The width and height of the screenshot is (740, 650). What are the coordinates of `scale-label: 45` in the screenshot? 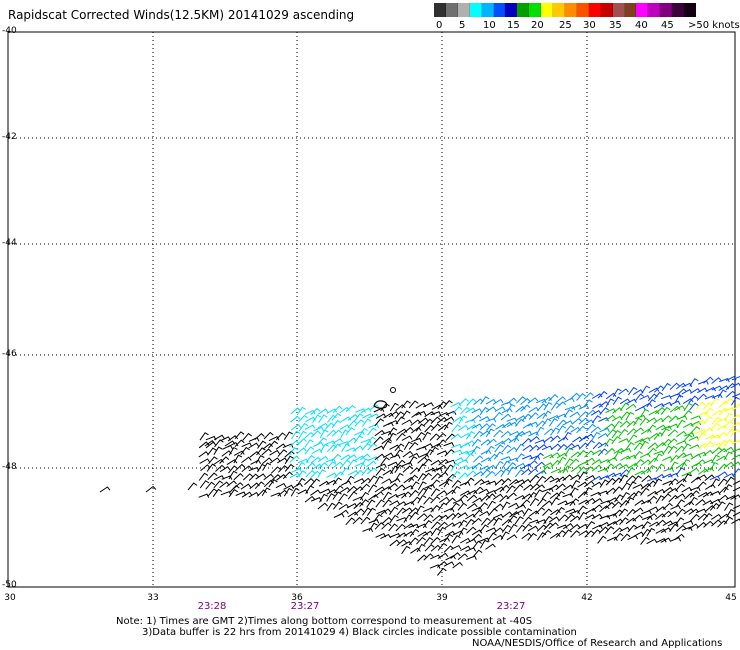 It's located at (667, 25).